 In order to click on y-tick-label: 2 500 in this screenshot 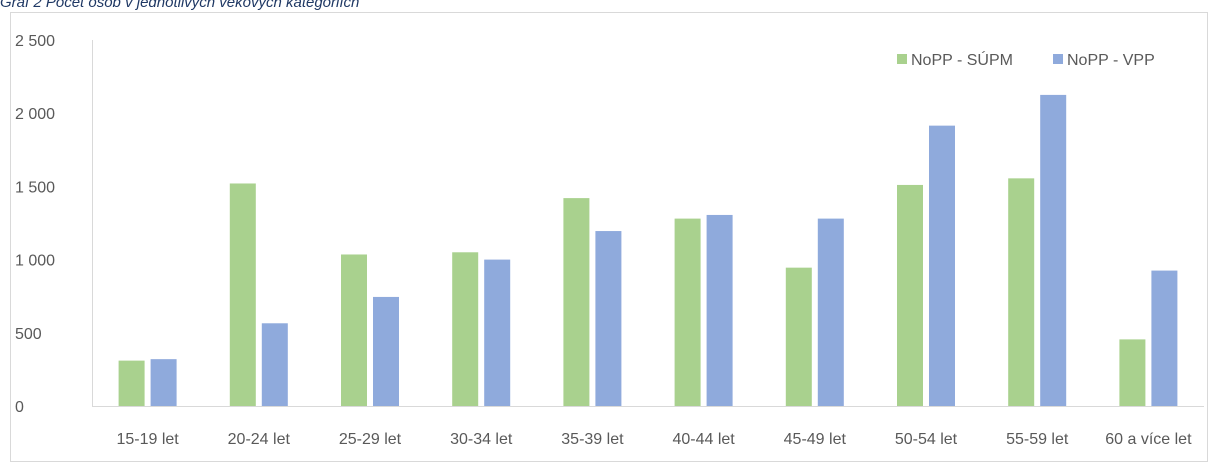, I will do `click(35, 41)`.